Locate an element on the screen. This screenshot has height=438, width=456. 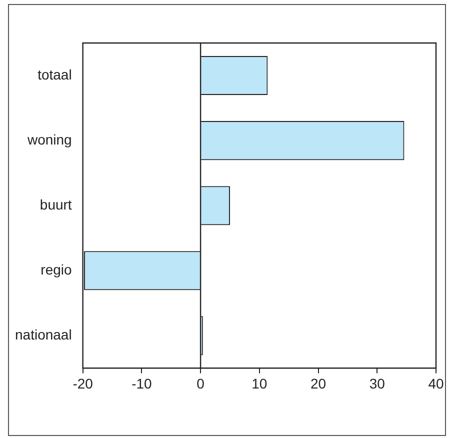
x-tick-label: -20 is located at coordinates (83, 383).